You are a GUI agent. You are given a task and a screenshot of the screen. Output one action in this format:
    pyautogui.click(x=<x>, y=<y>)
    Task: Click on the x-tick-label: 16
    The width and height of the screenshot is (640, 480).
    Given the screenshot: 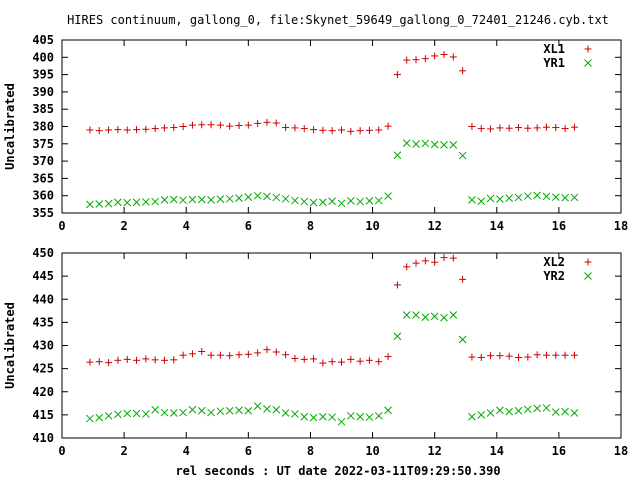 What is the action you would take?
    pyautogui.click(x=559, y=226)
    